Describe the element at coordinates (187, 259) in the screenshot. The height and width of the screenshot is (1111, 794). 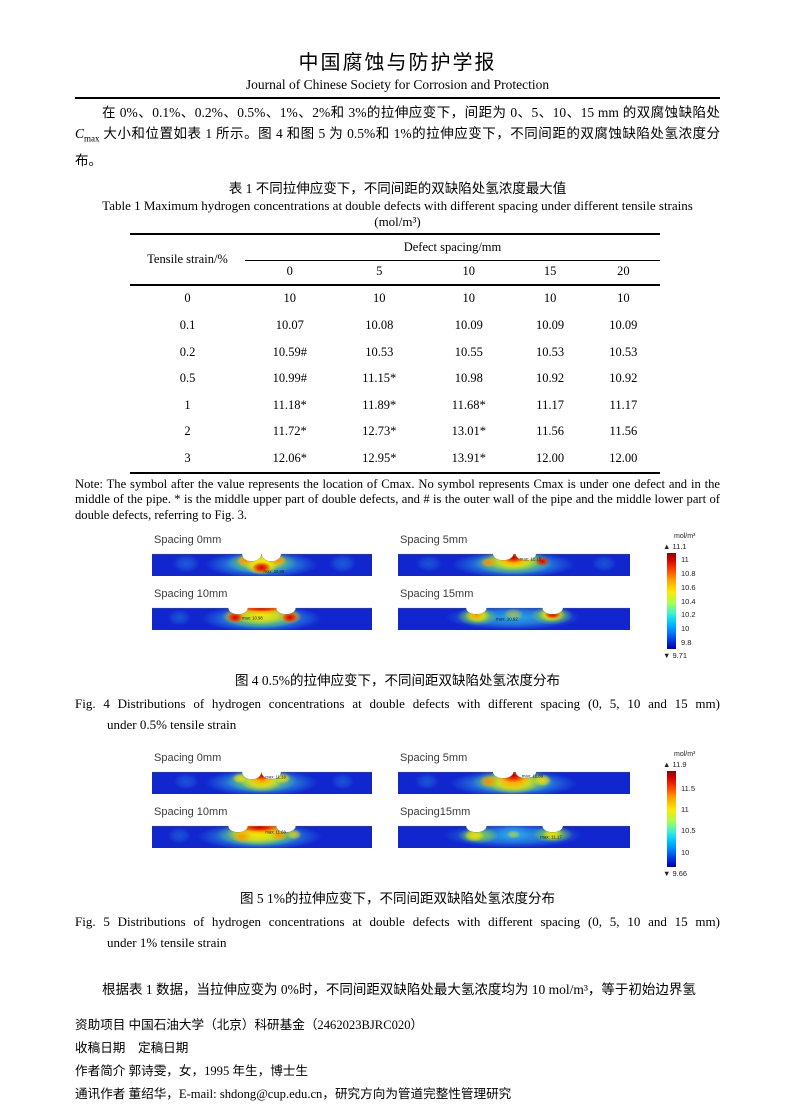
I see `row-header-cell: Tensile strain/%` at that location.